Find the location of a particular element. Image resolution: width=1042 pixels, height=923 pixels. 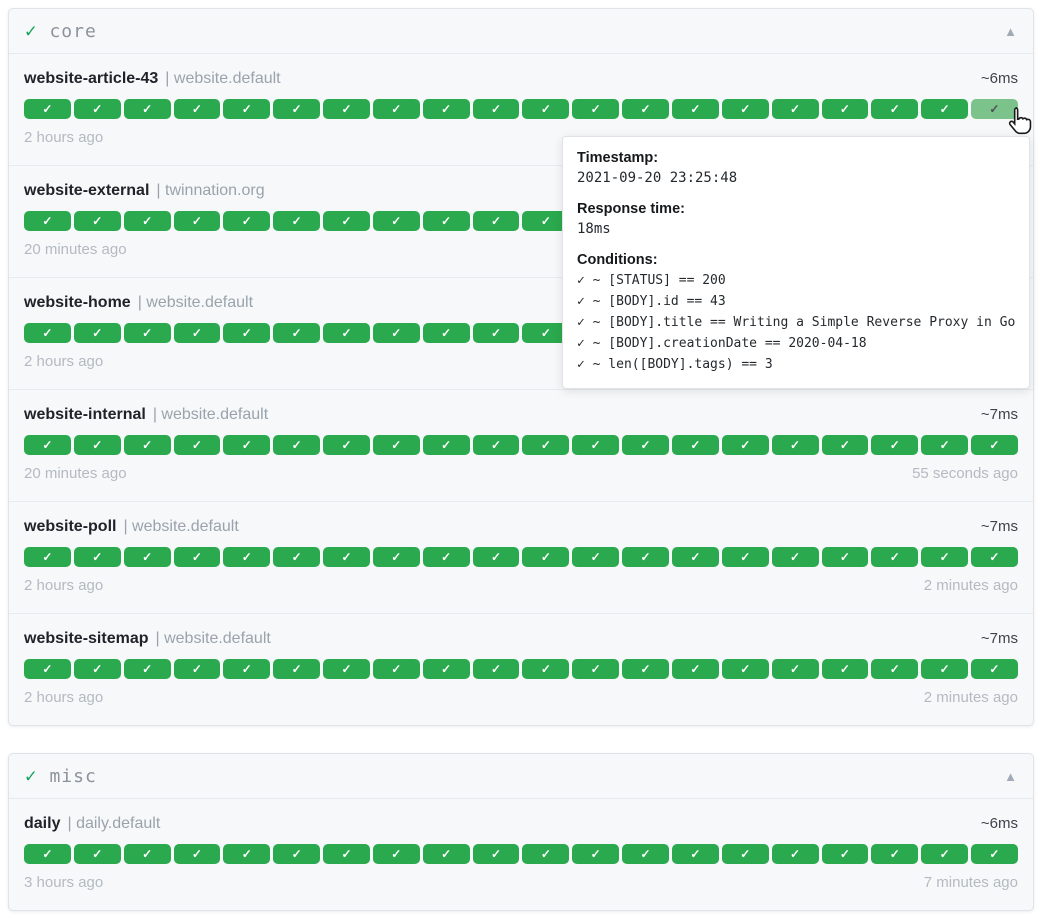

group-header: ✓ misc ▲ is located at coordinates (521, 776).